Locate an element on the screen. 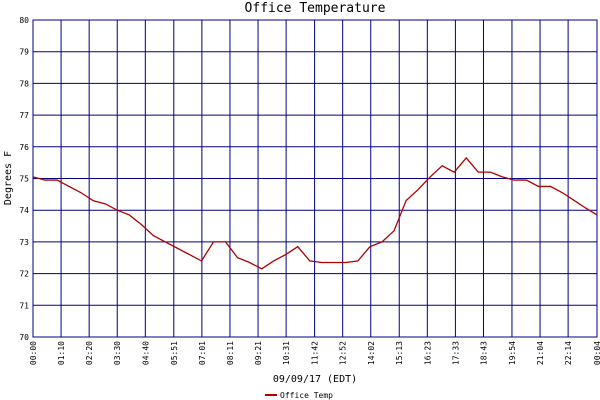 The image size is (600, 400). x-tick-label: 17:33 is located at coordinates (455, 353).